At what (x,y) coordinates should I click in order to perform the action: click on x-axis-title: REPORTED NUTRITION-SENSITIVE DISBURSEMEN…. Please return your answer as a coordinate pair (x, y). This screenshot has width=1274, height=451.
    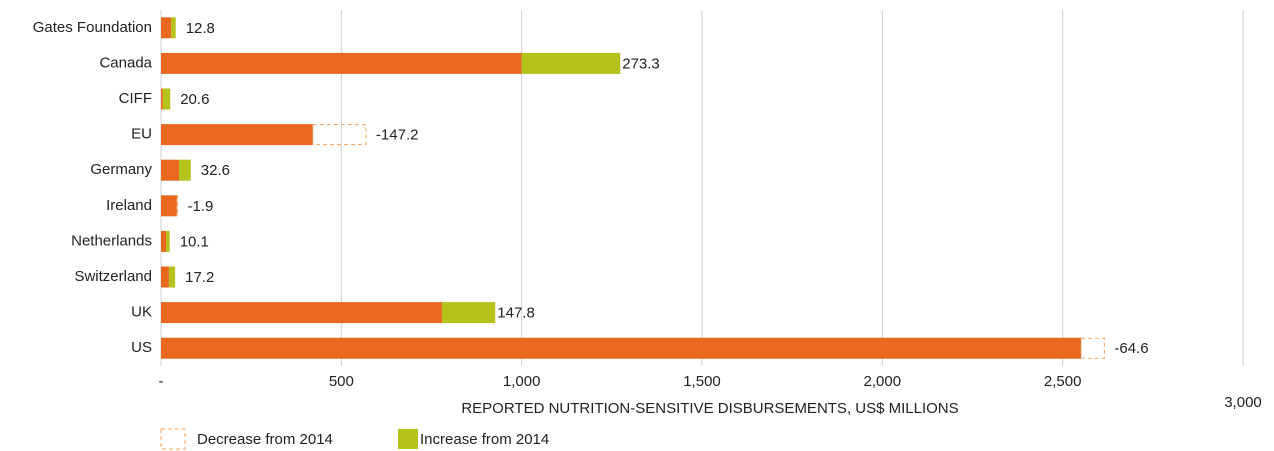
    Looking at the image, I should click on (709, 408).